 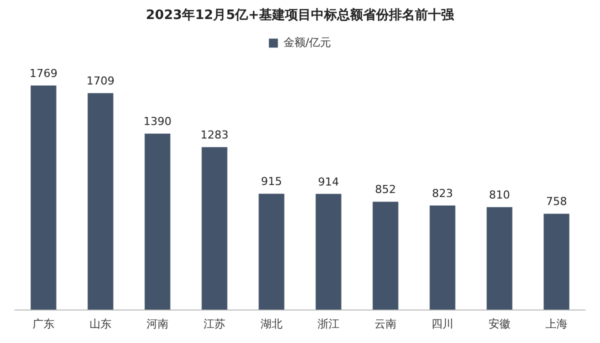 I want to click on data-label: 810, so click(x=499, y=195).